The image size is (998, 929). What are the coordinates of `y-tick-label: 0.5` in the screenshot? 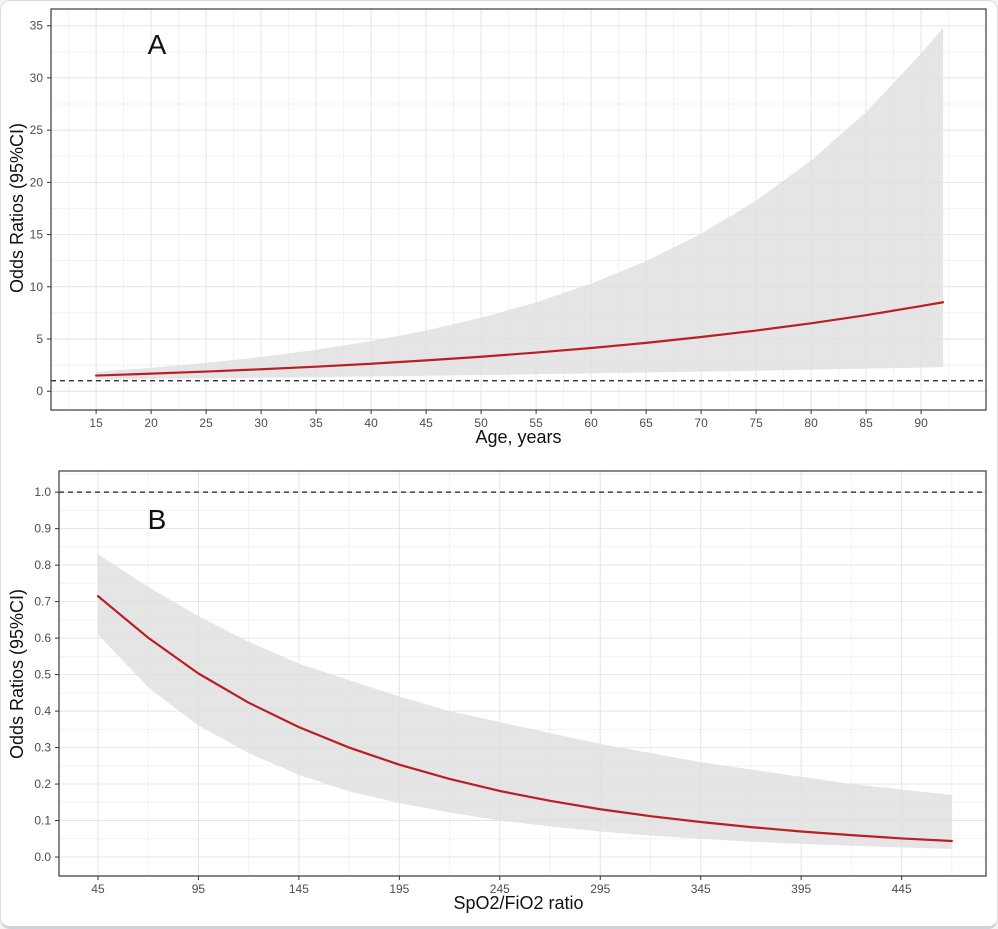 It's located at (42, 675).